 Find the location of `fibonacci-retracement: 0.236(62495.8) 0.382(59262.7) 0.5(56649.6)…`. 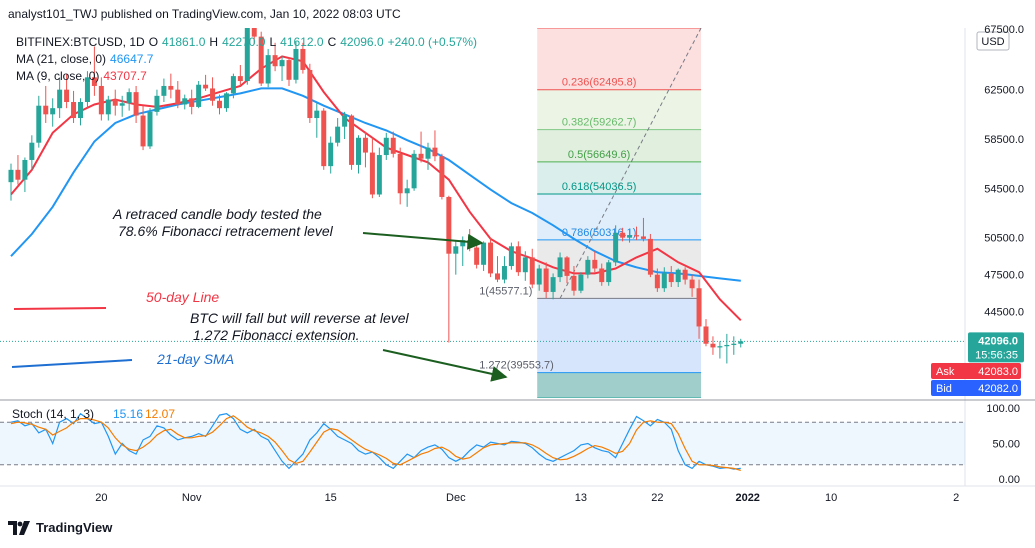

fibonacci-retracement: 0.236(62495.8) 0.382(59262.7) 0.5(56649.6)… is located at coordinates (590, 213).